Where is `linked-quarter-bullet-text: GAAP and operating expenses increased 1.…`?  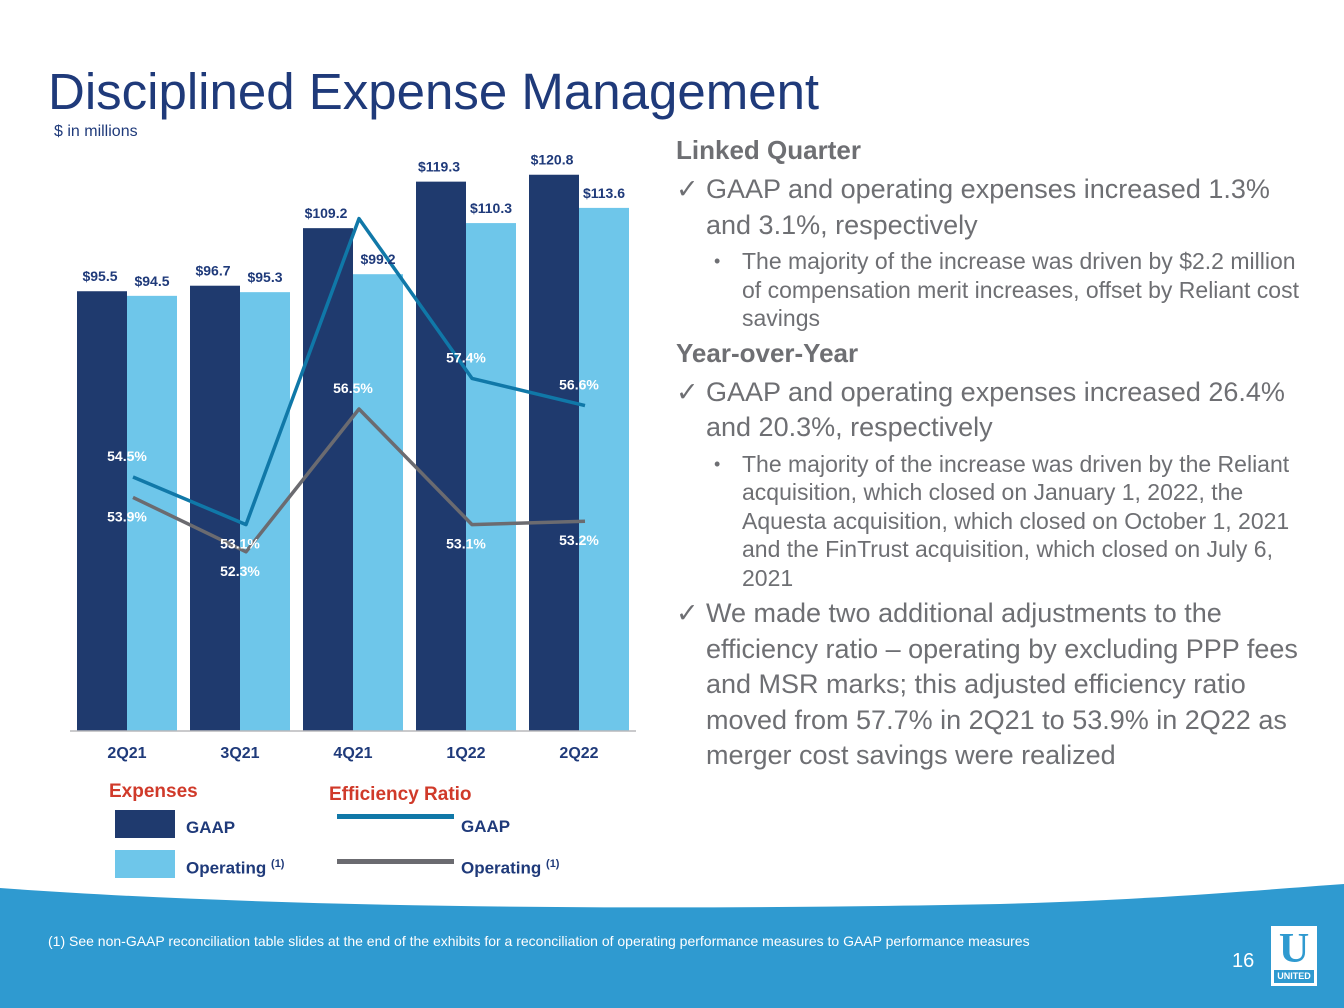 linked-quarter-bullet-text: GAAP and operating expenses increased 1.… is located at coordinates (988, 207).